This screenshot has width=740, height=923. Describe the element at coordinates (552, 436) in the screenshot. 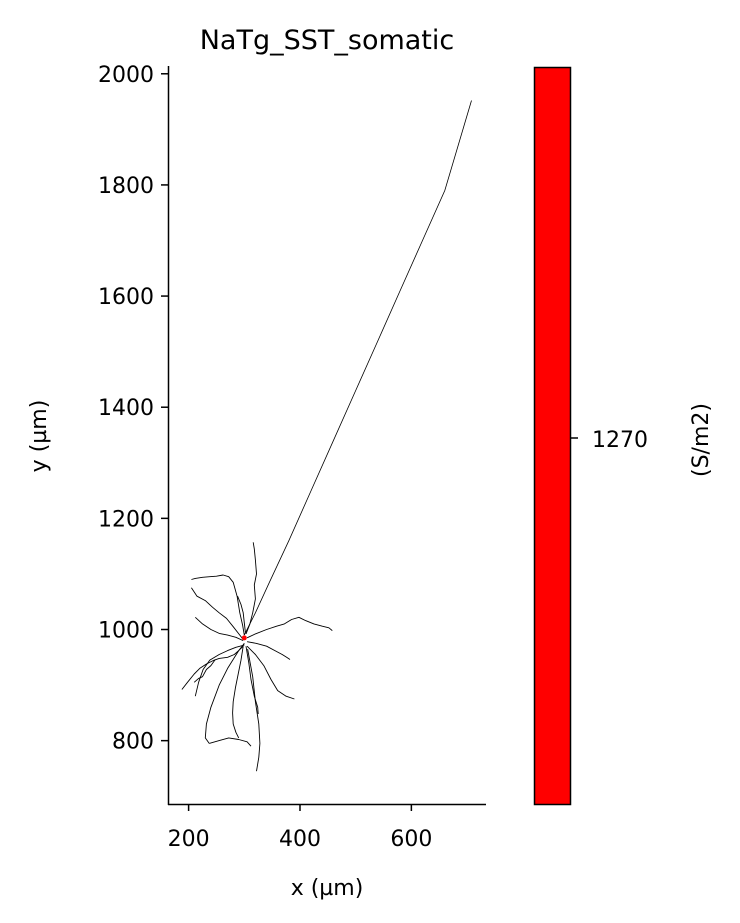

I see `colorbar` at that location.